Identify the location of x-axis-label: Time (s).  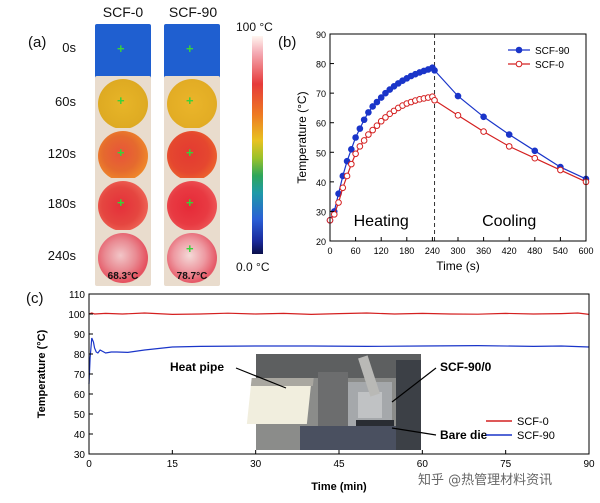
(458, 266).